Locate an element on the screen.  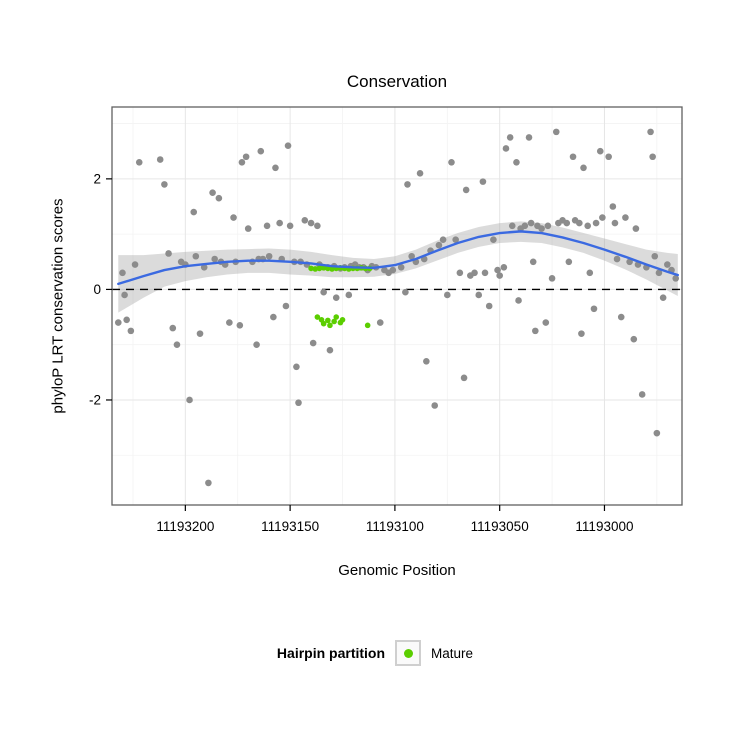
legend: Hairpin partition Mature is located at coordinates (375, 653).